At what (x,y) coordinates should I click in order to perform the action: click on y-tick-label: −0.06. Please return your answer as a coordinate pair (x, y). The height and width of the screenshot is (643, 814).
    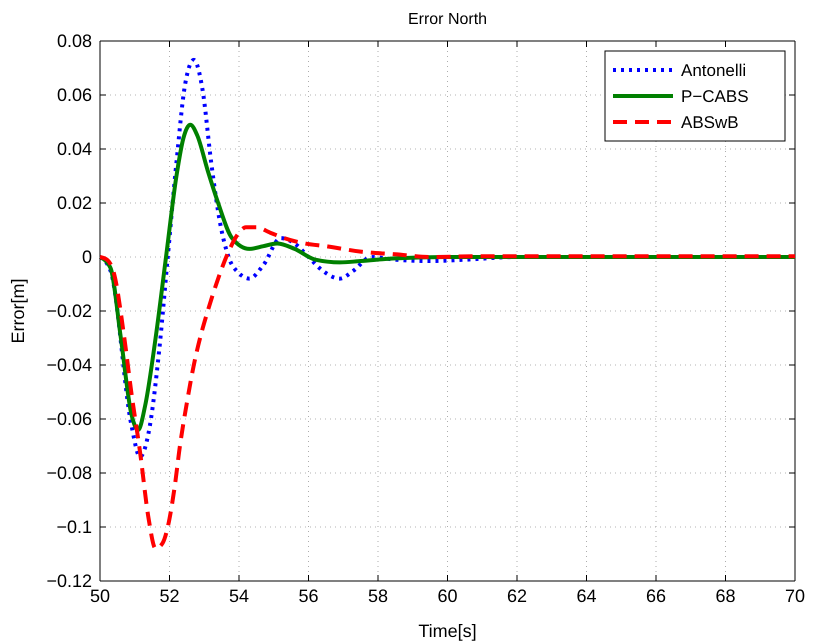
    Looking at the image, I should click on (69, 418).